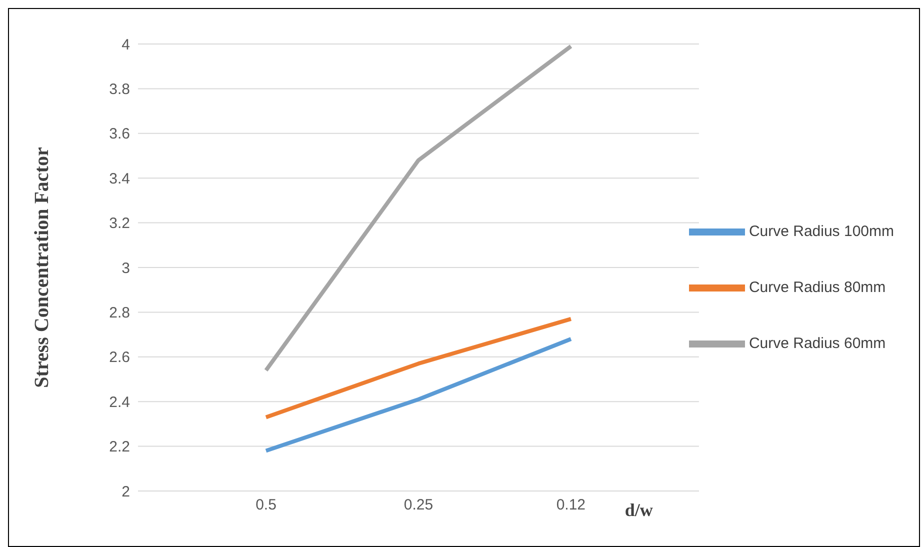 This screenshot has width=924, height=547. I want to click on legend-label: Curve Radius 80mm, so click(817, 287).